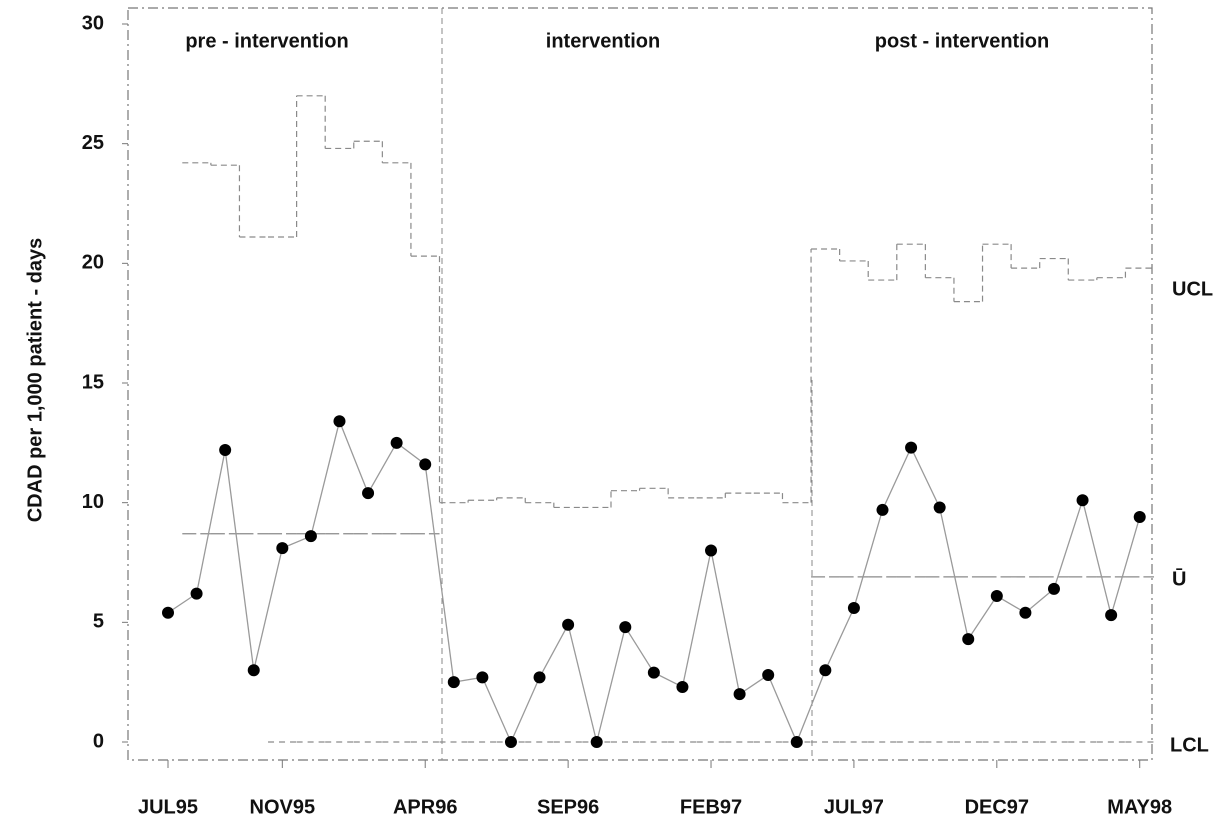  What do you see at coordinates (168, 807) in the screenshot?
I see `x-tick-label: JUL95` at bounding box center [168, 807].